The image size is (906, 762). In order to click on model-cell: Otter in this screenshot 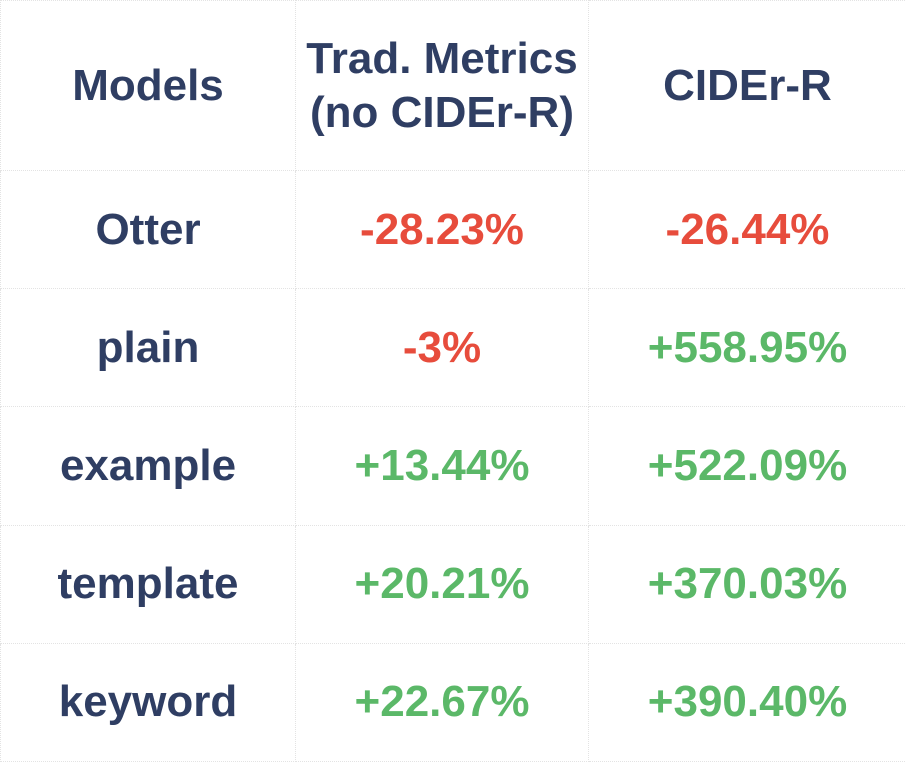, I will do `click(148, 229)`.